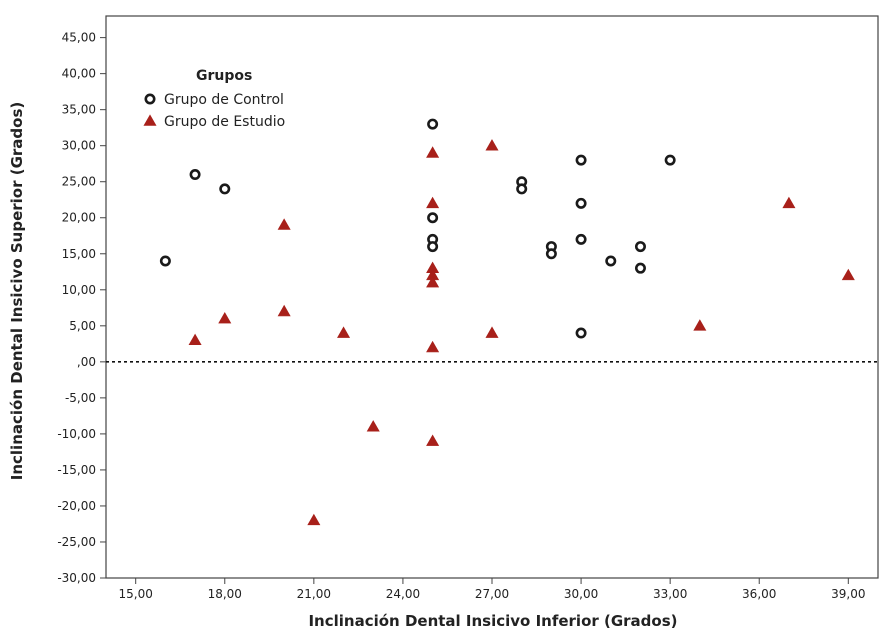 This screenshot has width=879, height=633. Describe the element at coordinates (759, 594) in the screenshot. I see `x-tick-label: 36,00` at that location.